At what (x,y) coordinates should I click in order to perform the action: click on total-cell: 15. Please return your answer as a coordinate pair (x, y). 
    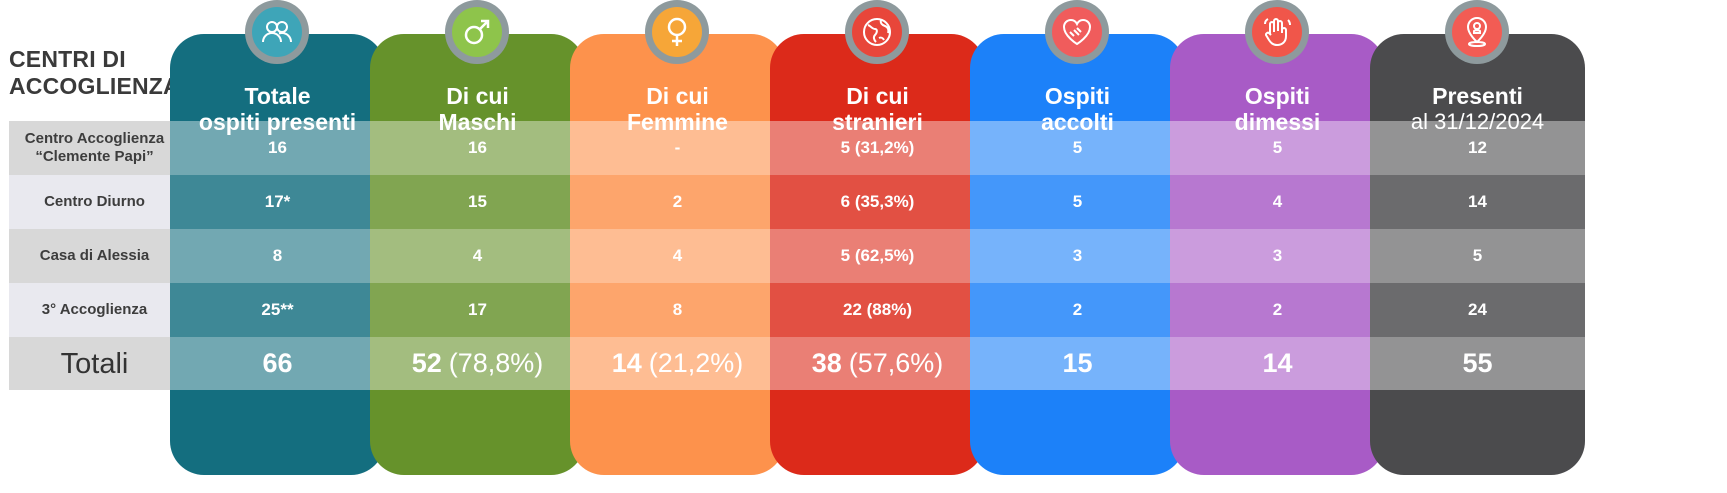
    Looking at the image, I should click on (1077, 363).